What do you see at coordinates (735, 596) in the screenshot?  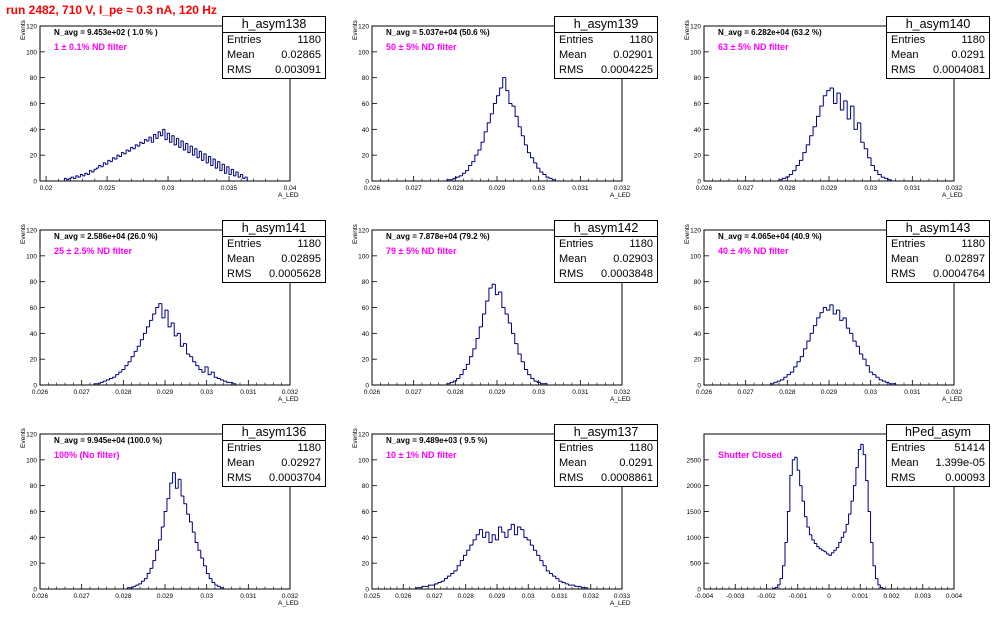 I see `x-tick-label: -0.003` at bounding box center [735, 596].